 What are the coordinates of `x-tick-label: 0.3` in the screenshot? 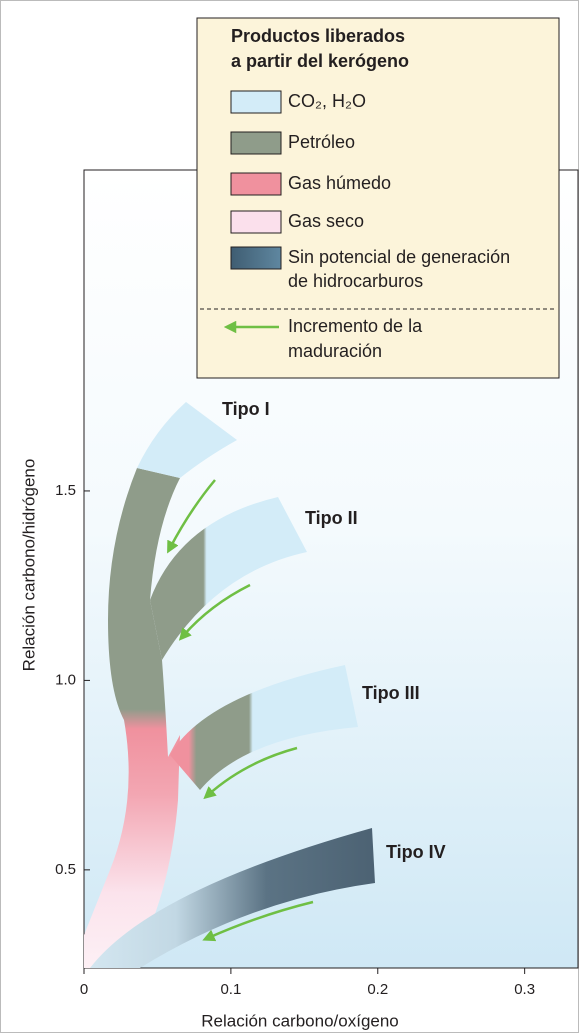 It's located at (524, 989).